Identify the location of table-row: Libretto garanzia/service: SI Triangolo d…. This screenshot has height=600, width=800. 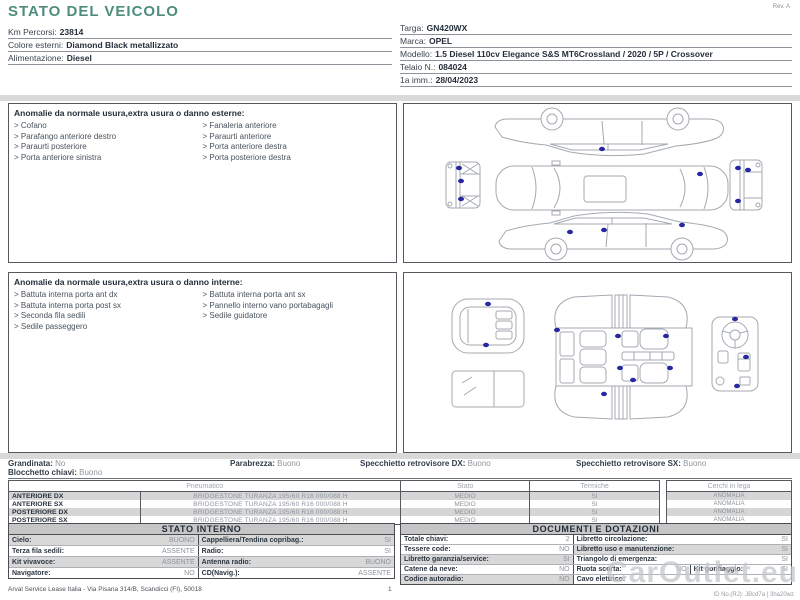
(596, 559).